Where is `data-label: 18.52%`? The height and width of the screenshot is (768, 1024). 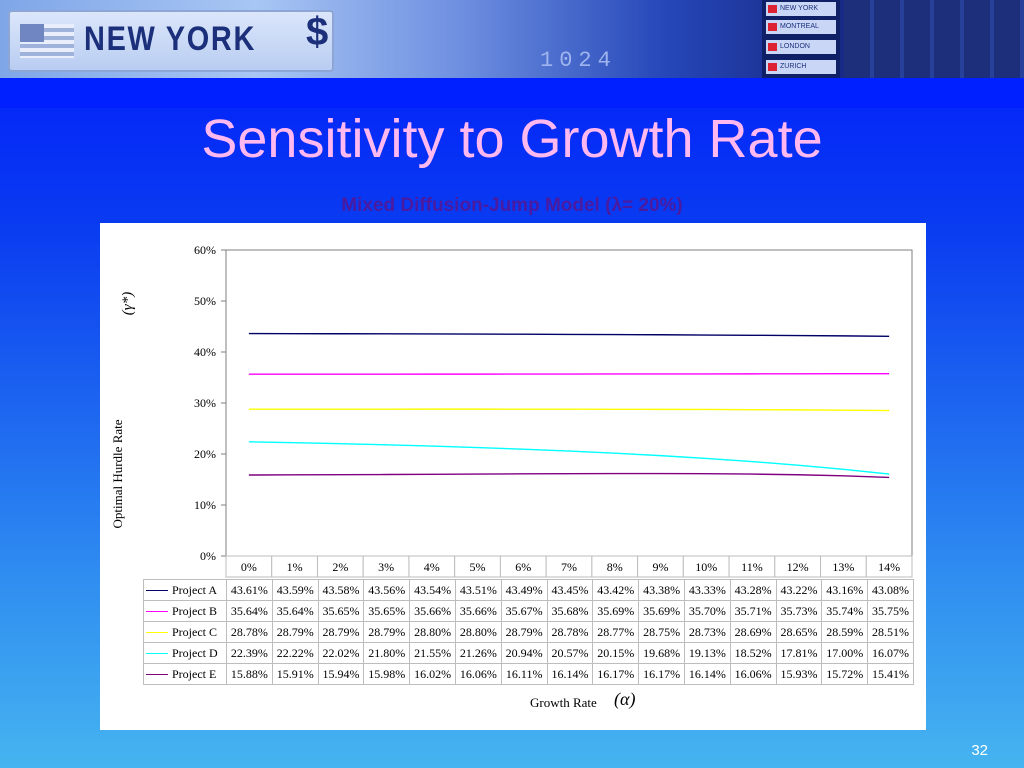 data-label: 18.52% is located at coordinates (753, 653).